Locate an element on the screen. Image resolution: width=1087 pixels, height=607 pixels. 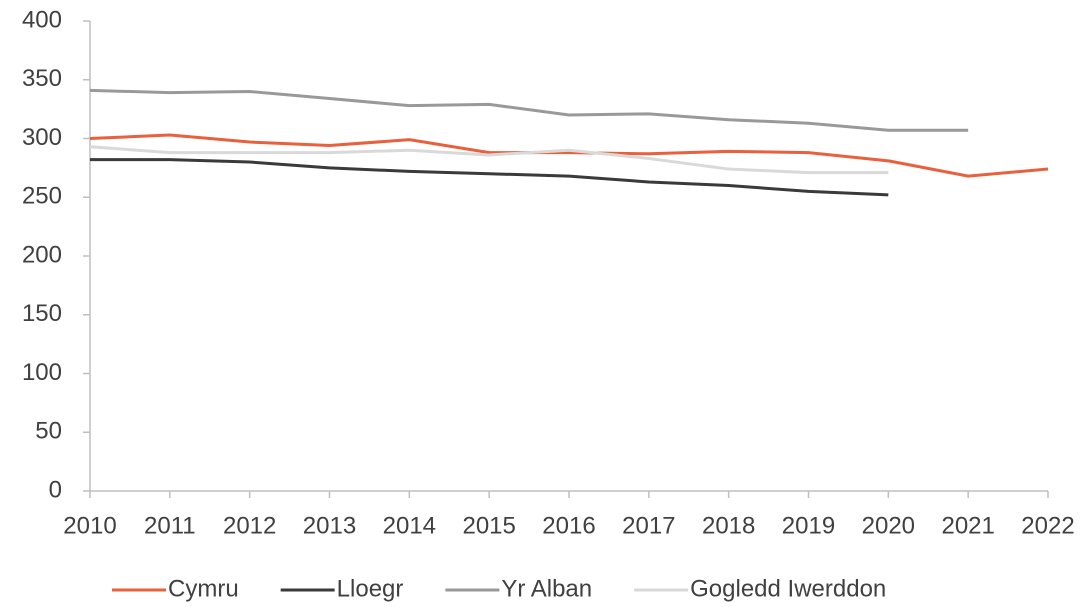
y-tick-label: 200 is located at coordinates (42, 254).